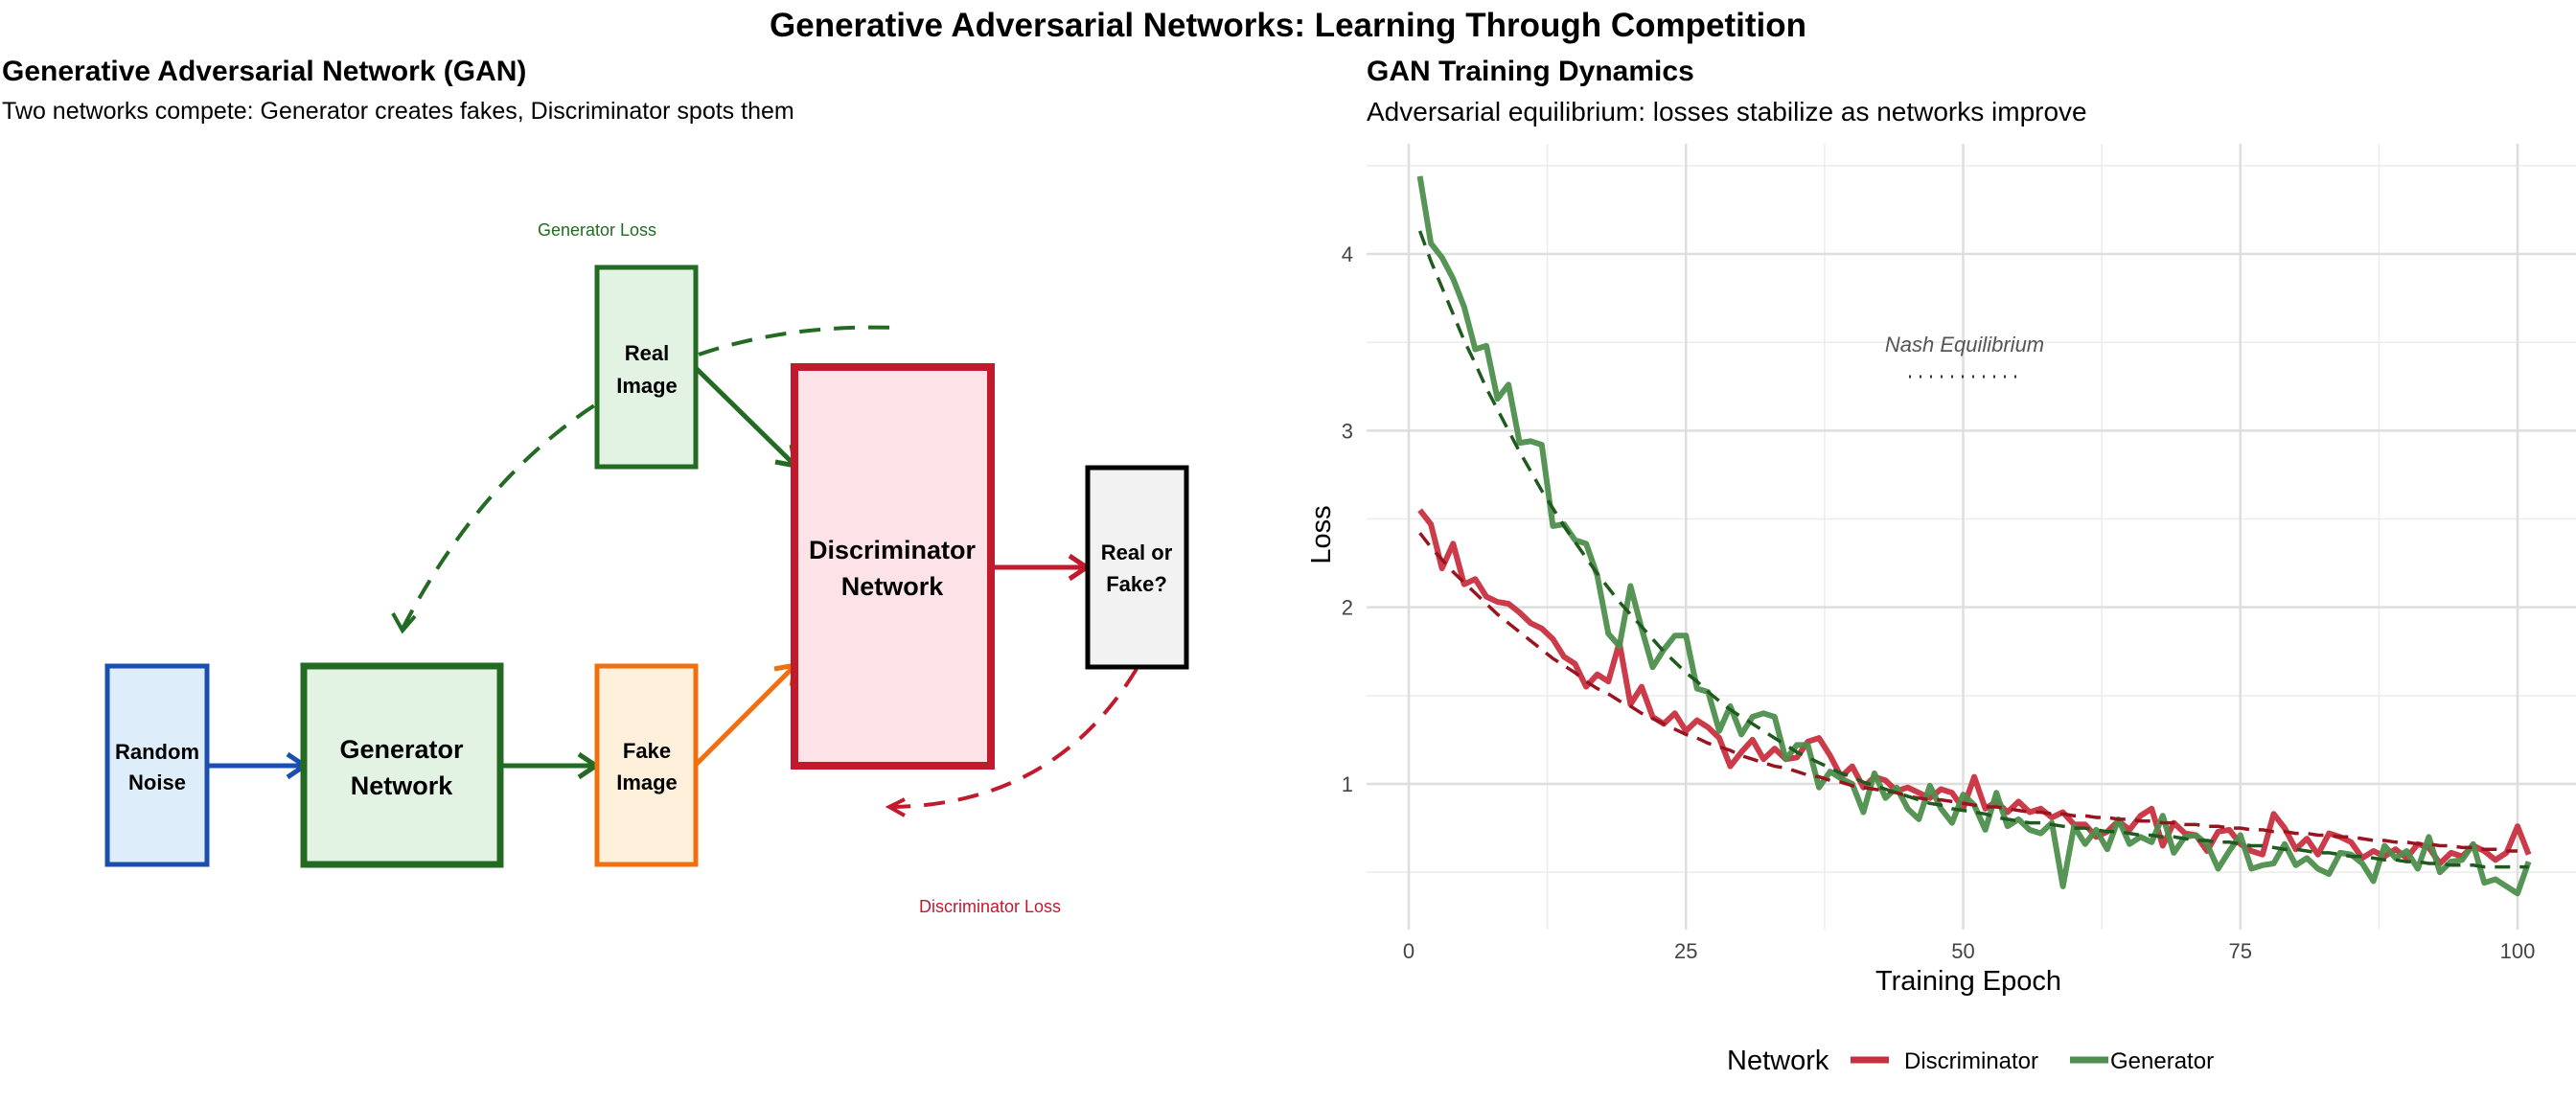  I want to click on arrow-real-to-discriminator, so click(746, 418).